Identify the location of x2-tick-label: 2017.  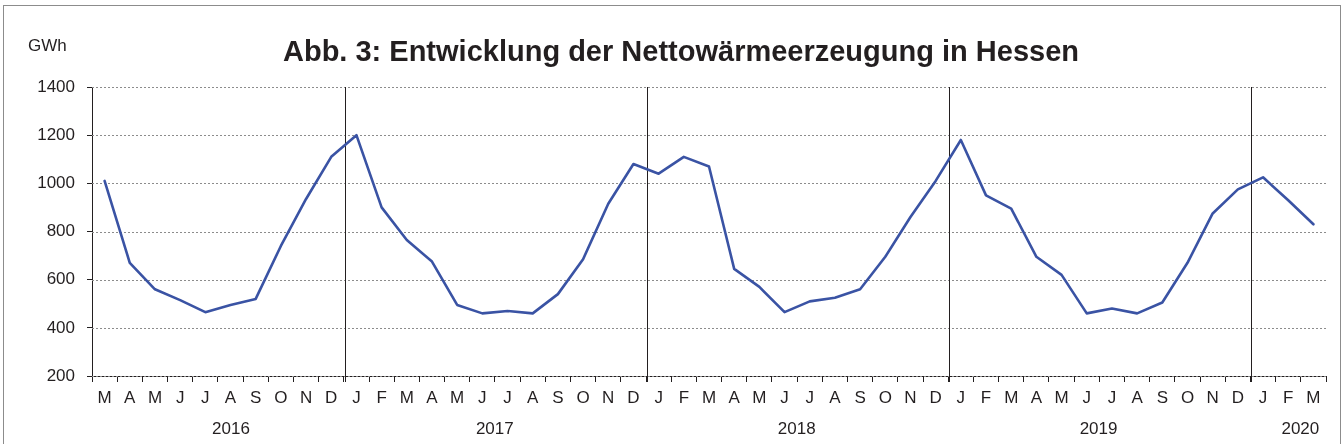
(494, 428).